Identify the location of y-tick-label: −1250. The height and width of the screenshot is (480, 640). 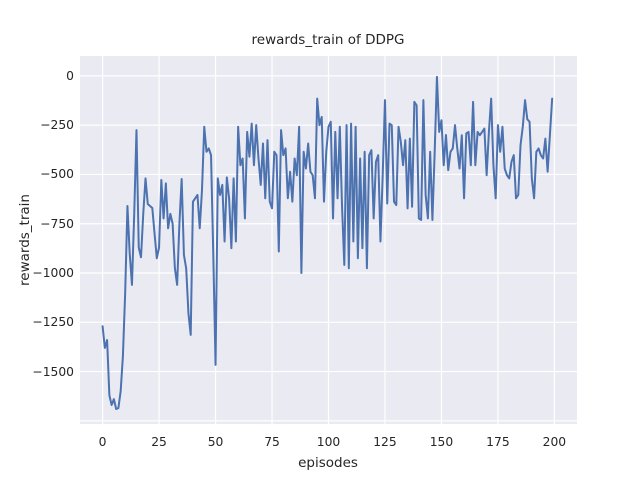
(53, 322).